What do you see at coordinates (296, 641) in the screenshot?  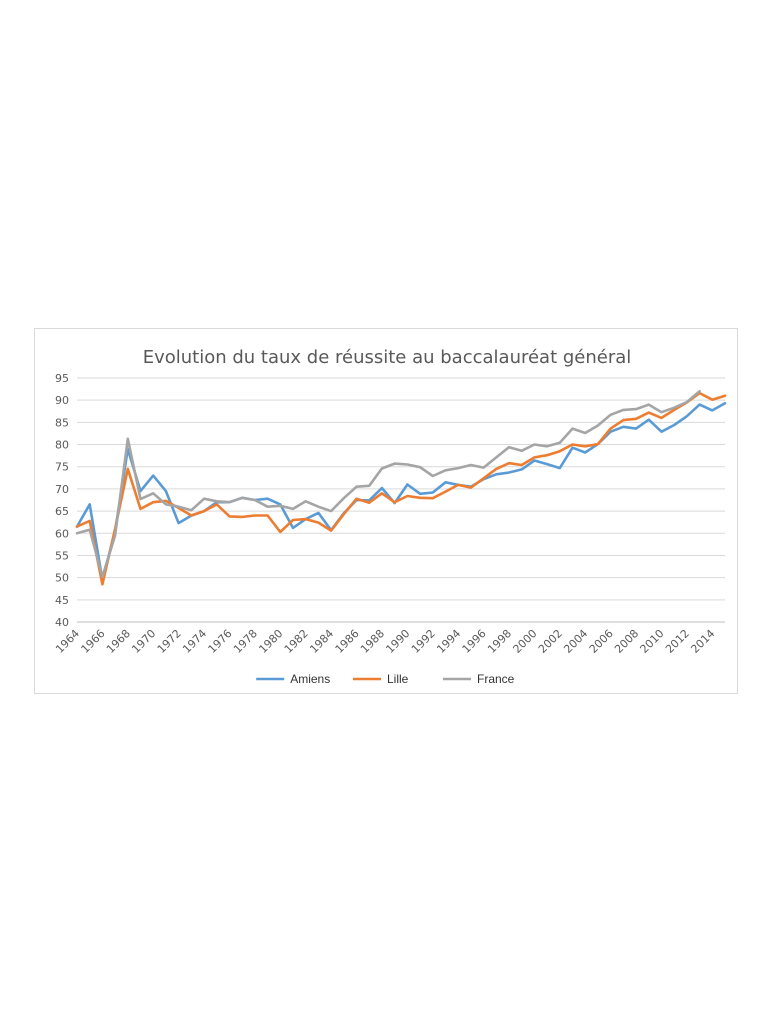 I see `x-tick-label: 1982` at bounding box center [296, 641].